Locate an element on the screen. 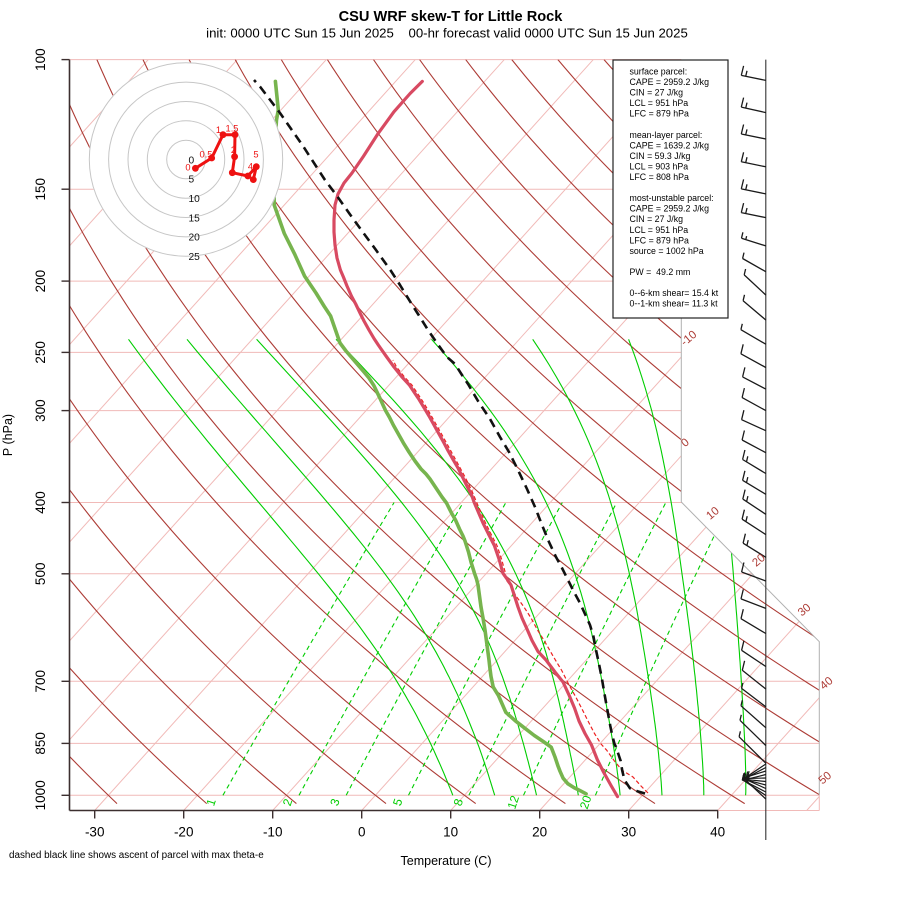  svg-text: mean-layer parcel: is located at coordinates (666, 135).